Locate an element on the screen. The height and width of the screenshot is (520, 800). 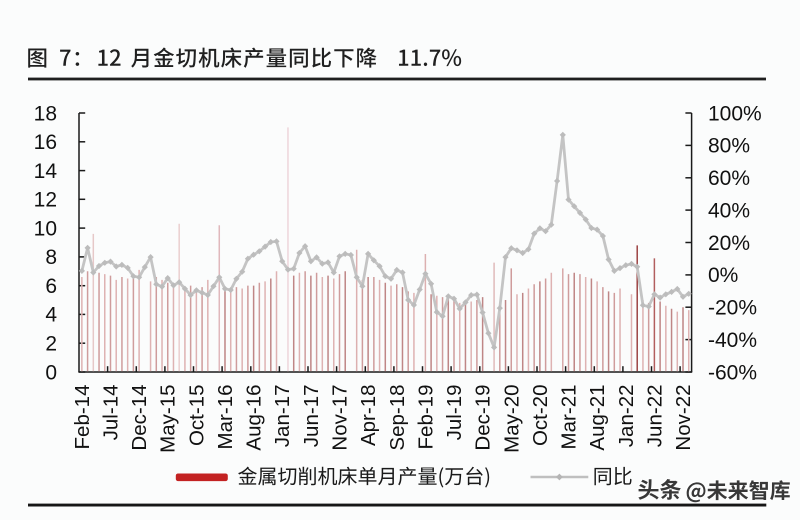
svg-text: Feb-14 is located at coordinates (82, 417).